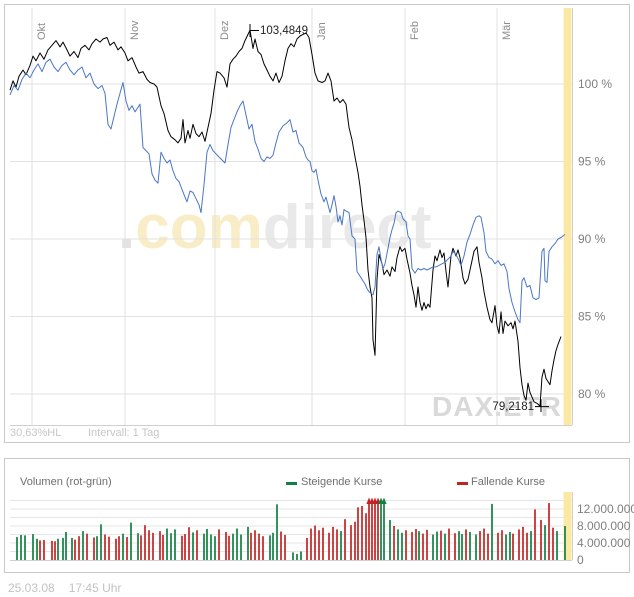  What do you see at coordinates (462, 483) in the screenshot?
I see `falling-volume-legend-dash` at bounding box center [462, 483].